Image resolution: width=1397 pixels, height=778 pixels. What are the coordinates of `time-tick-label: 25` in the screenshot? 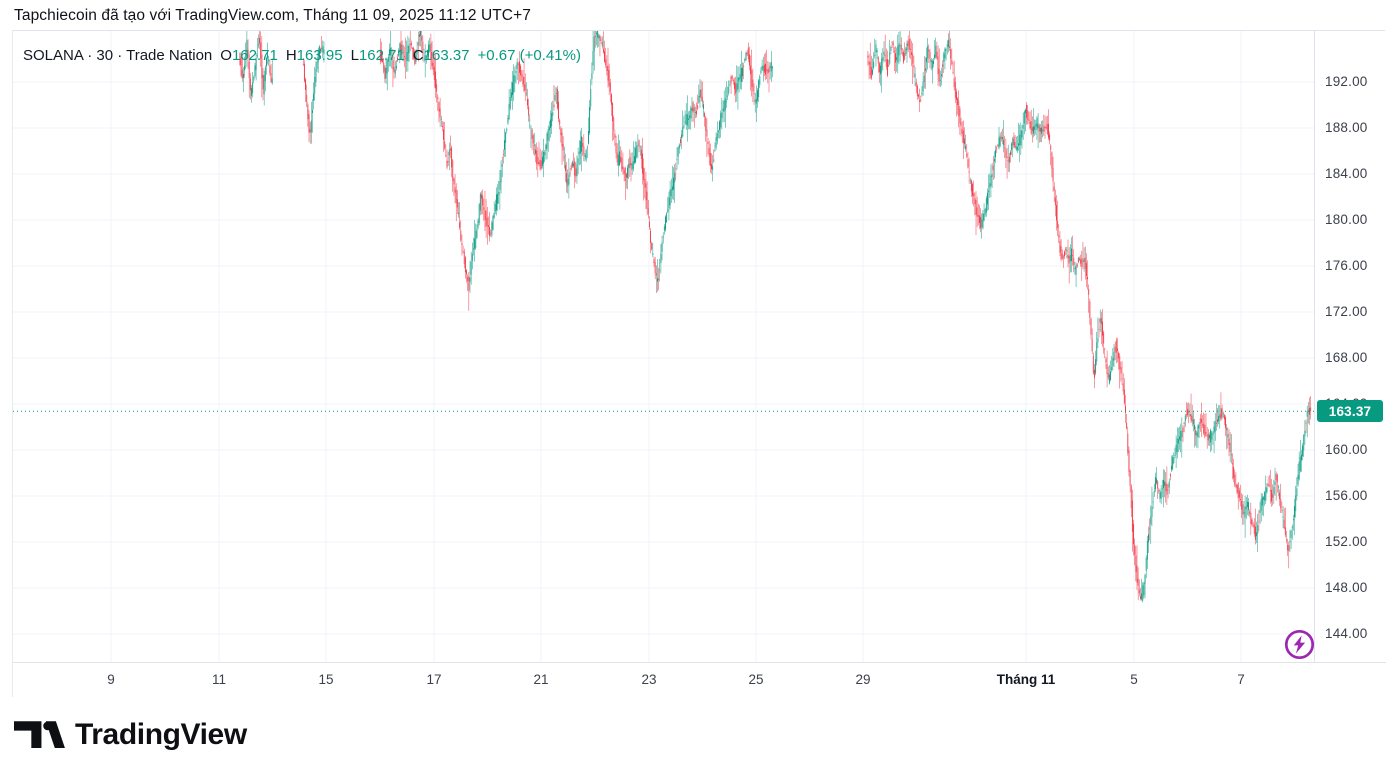 It's located at (756, 679).